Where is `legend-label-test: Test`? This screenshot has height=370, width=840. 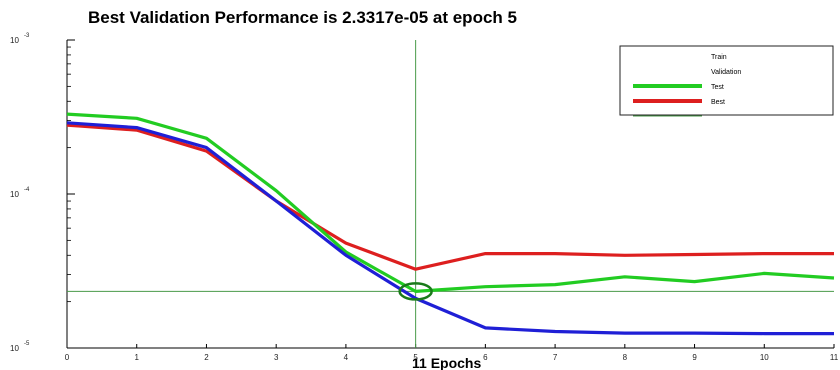
legend-label-test: Test is located at coordinates (717, 87).